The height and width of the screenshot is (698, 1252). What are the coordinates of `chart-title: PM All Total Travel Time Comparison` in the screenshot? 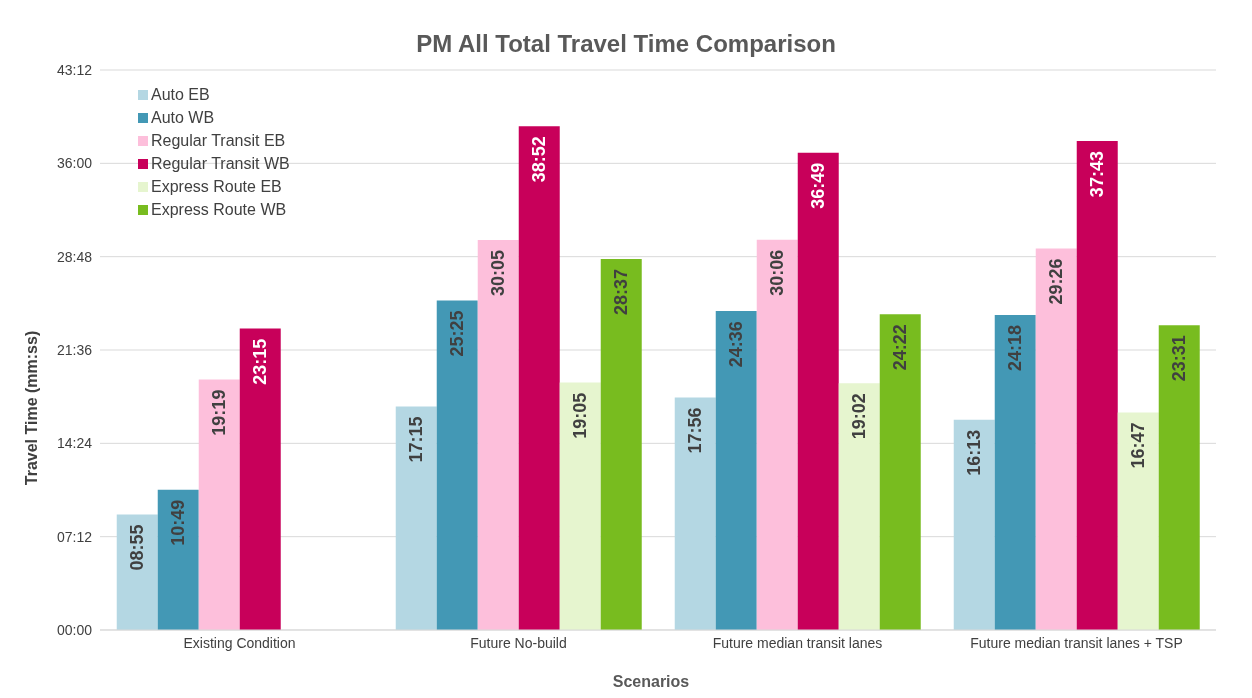 It's located at (626, 44).